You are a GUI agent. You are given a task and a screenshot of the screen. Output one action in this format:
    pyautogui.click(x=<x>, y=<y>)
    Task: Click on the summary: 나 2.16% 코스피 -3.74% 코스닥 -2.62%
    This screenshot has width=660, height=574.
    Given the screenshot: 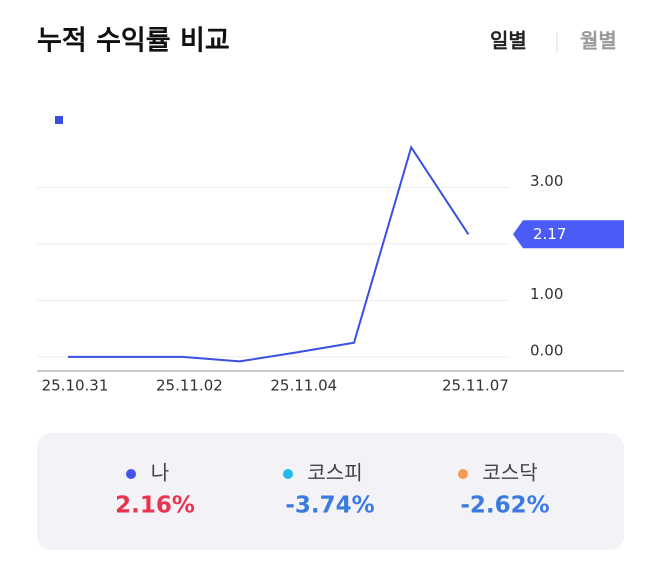 What is the action you would take?
    pyautogui.click(x=332, y=490)
    